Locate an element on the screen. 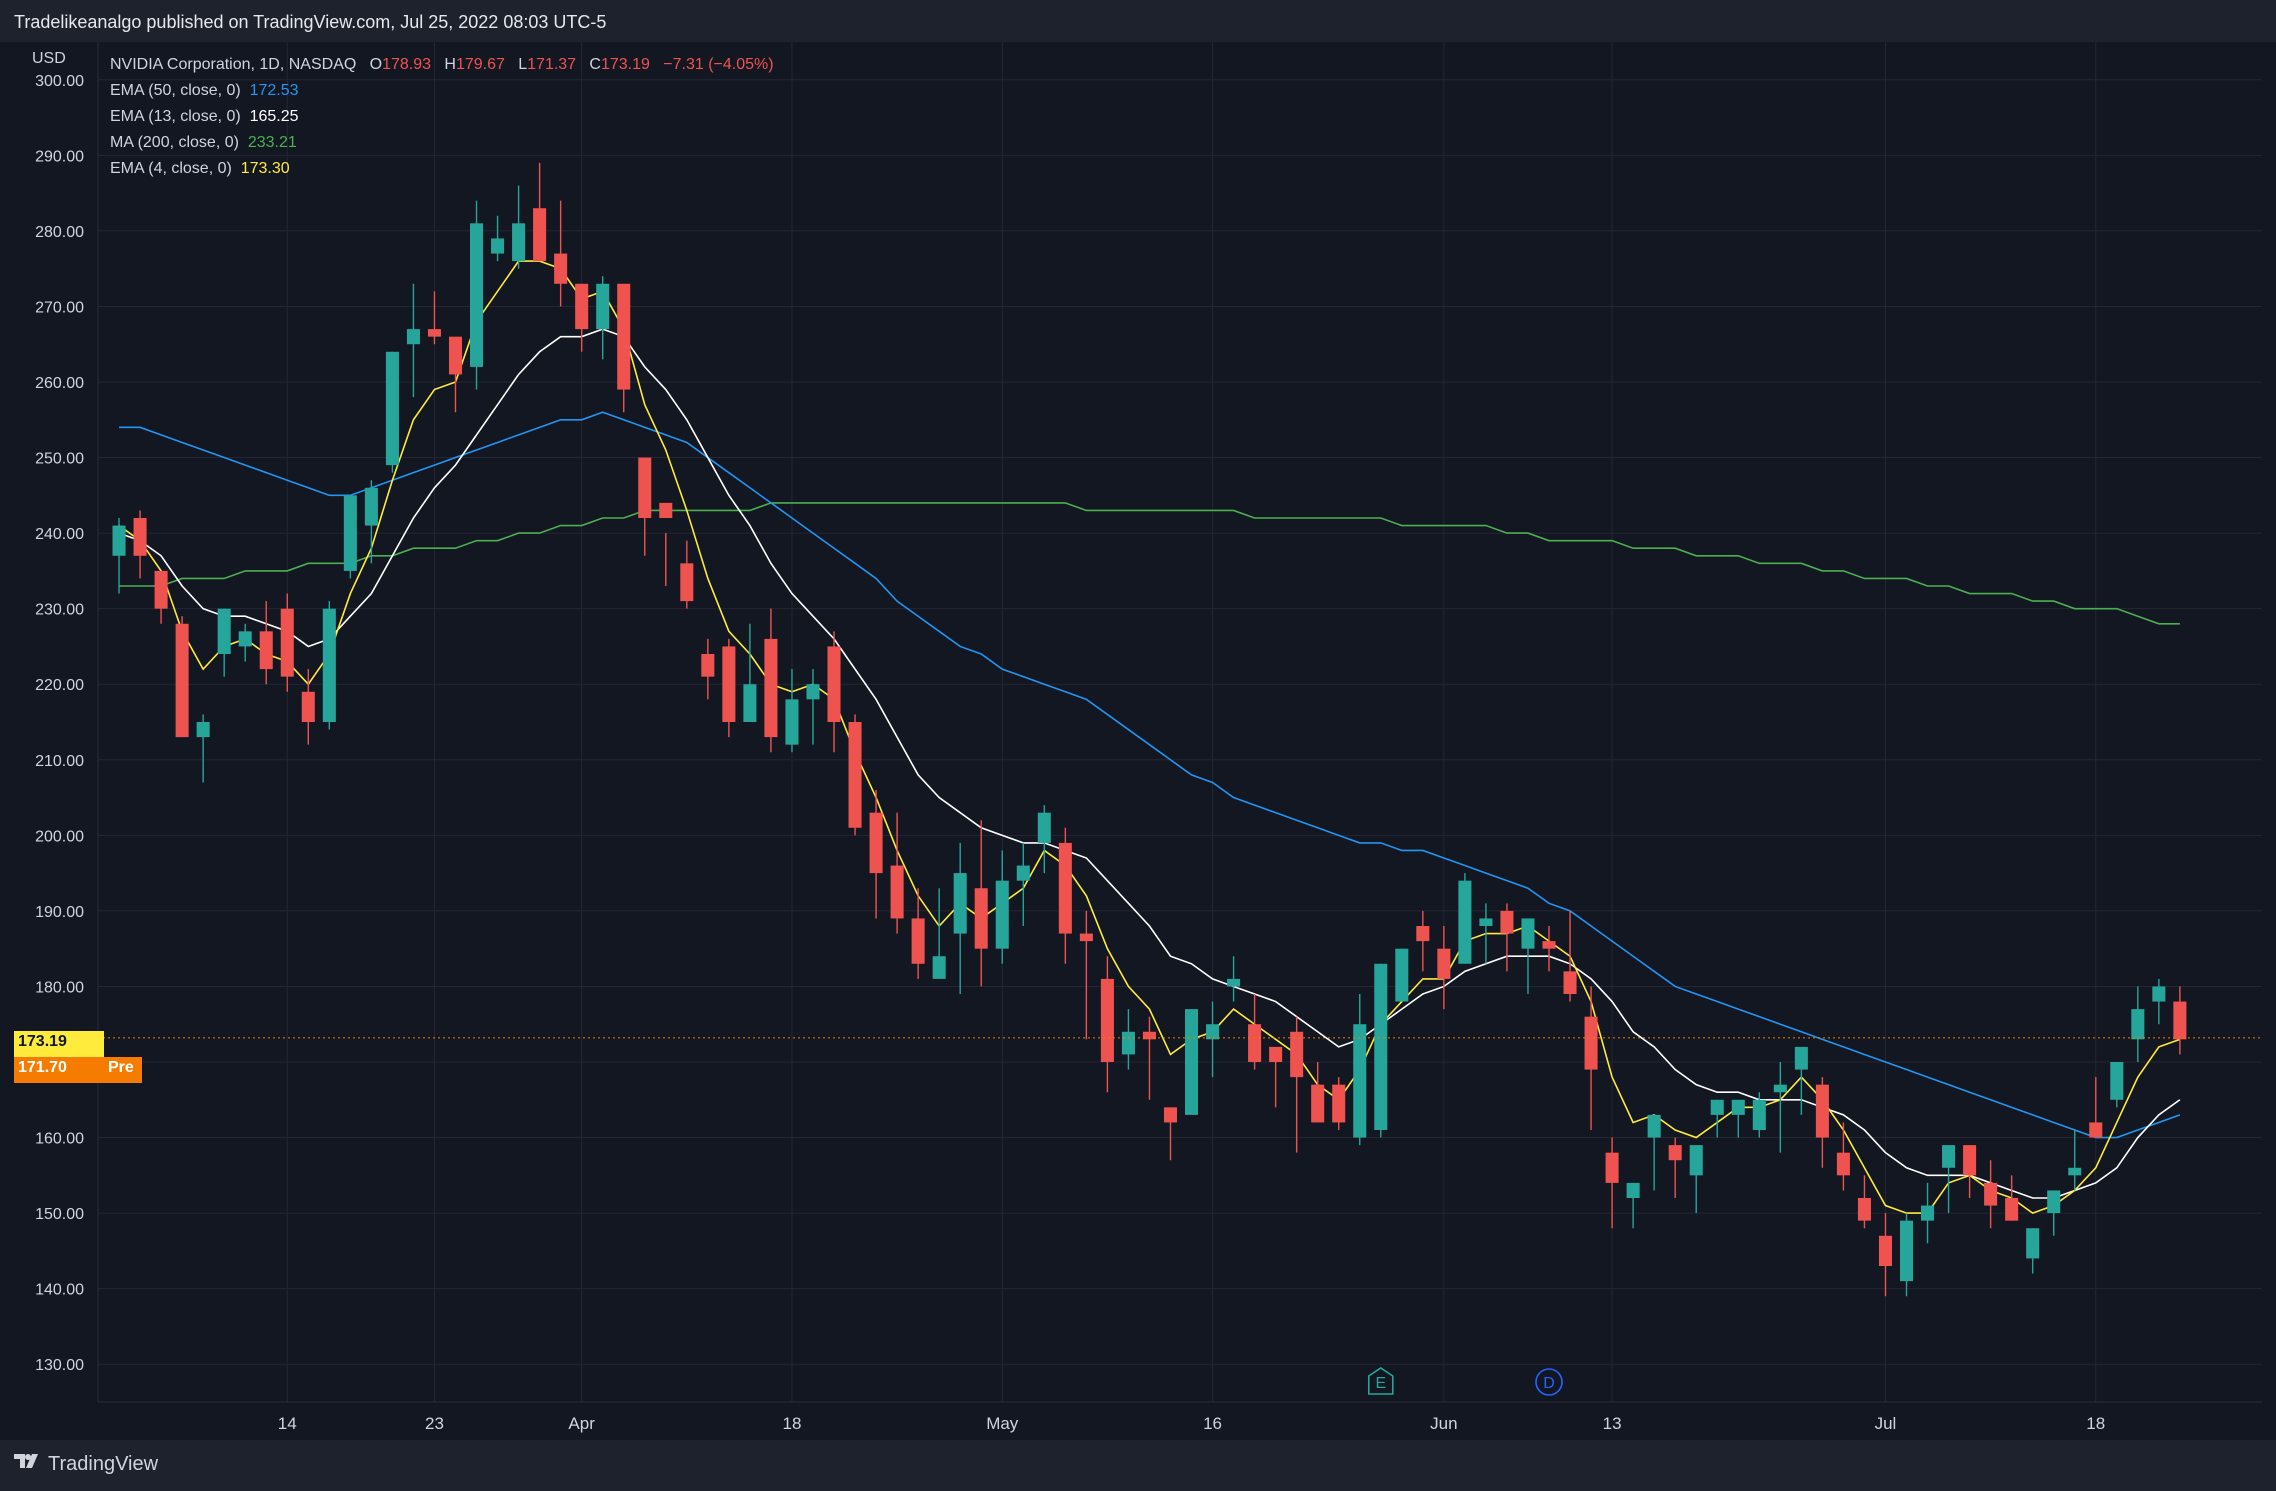 The height and width of the screenshot is (1491, 2276). legend-ema4: EMA (4, close, 0) 173.30 is located at coordinates (442, 169).